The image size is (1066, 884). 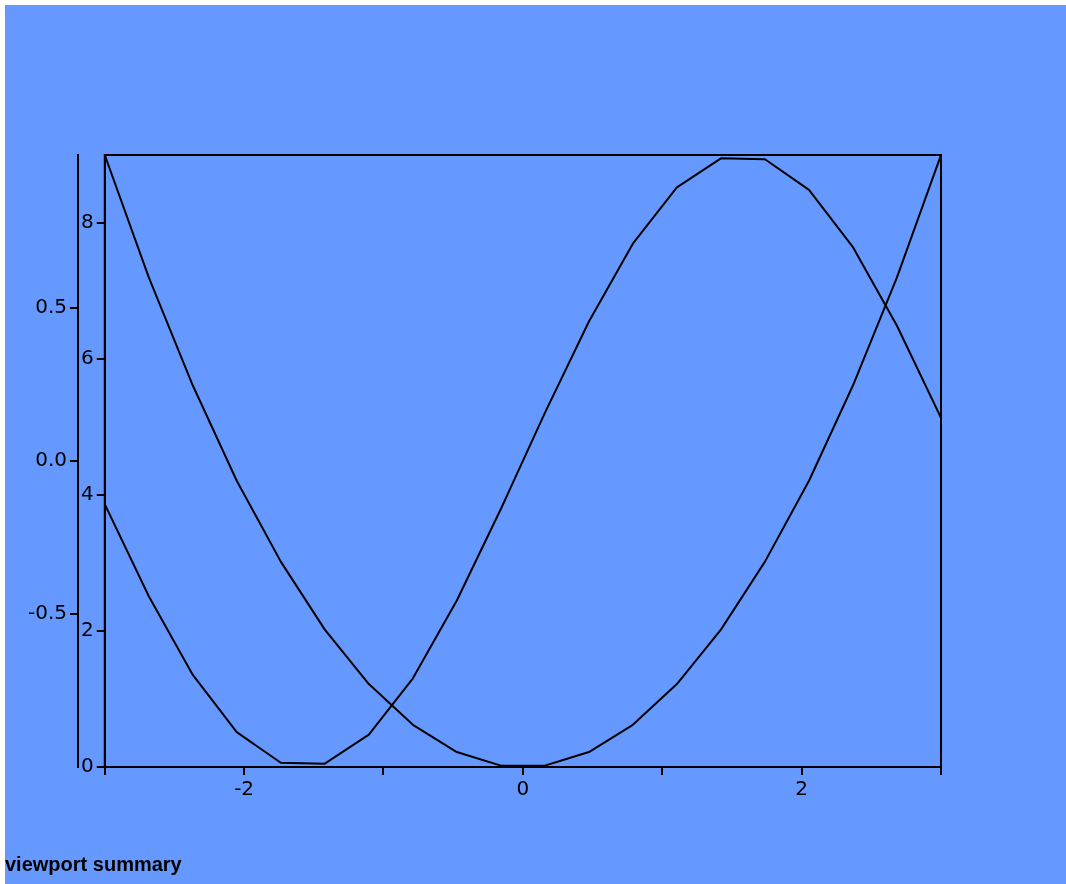 What do you see at coordinates (51, 459) in the screenshot?
I see `y2-tick-label: 0.0` at bounding box center [51, 459].